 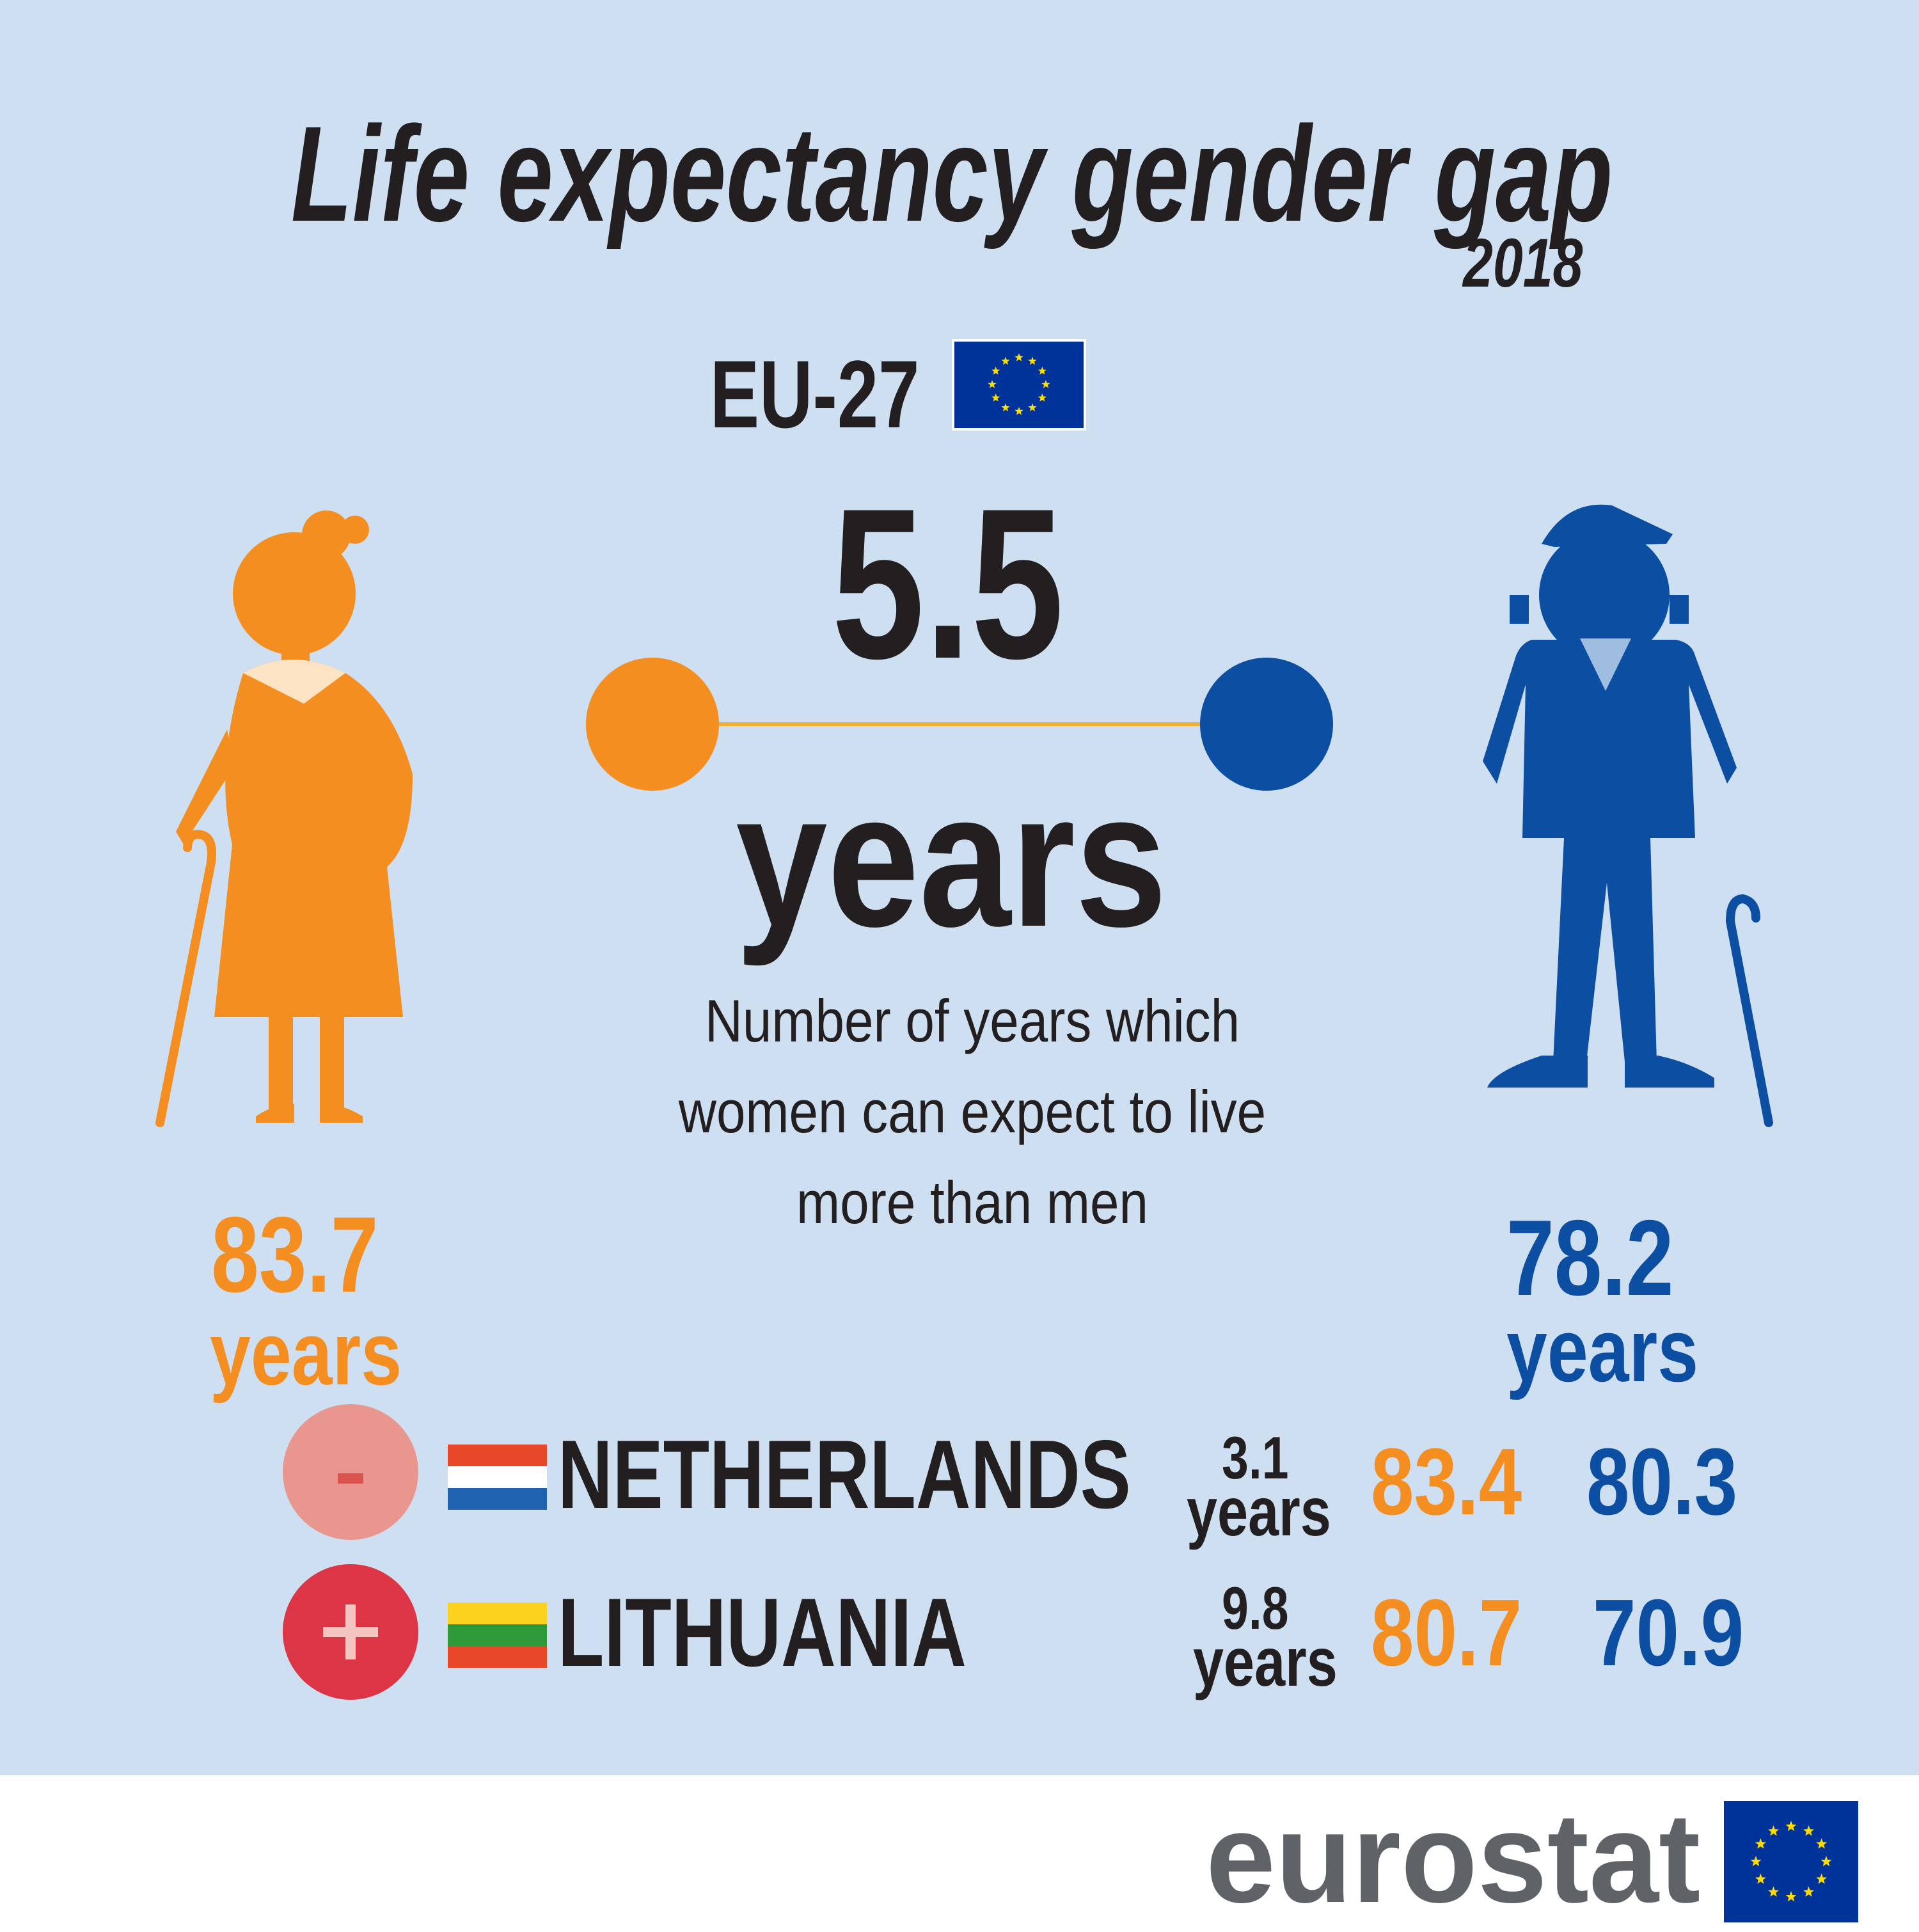 I want to click on women-life-expectancy: 83.7, so click(x=295, y=1254).